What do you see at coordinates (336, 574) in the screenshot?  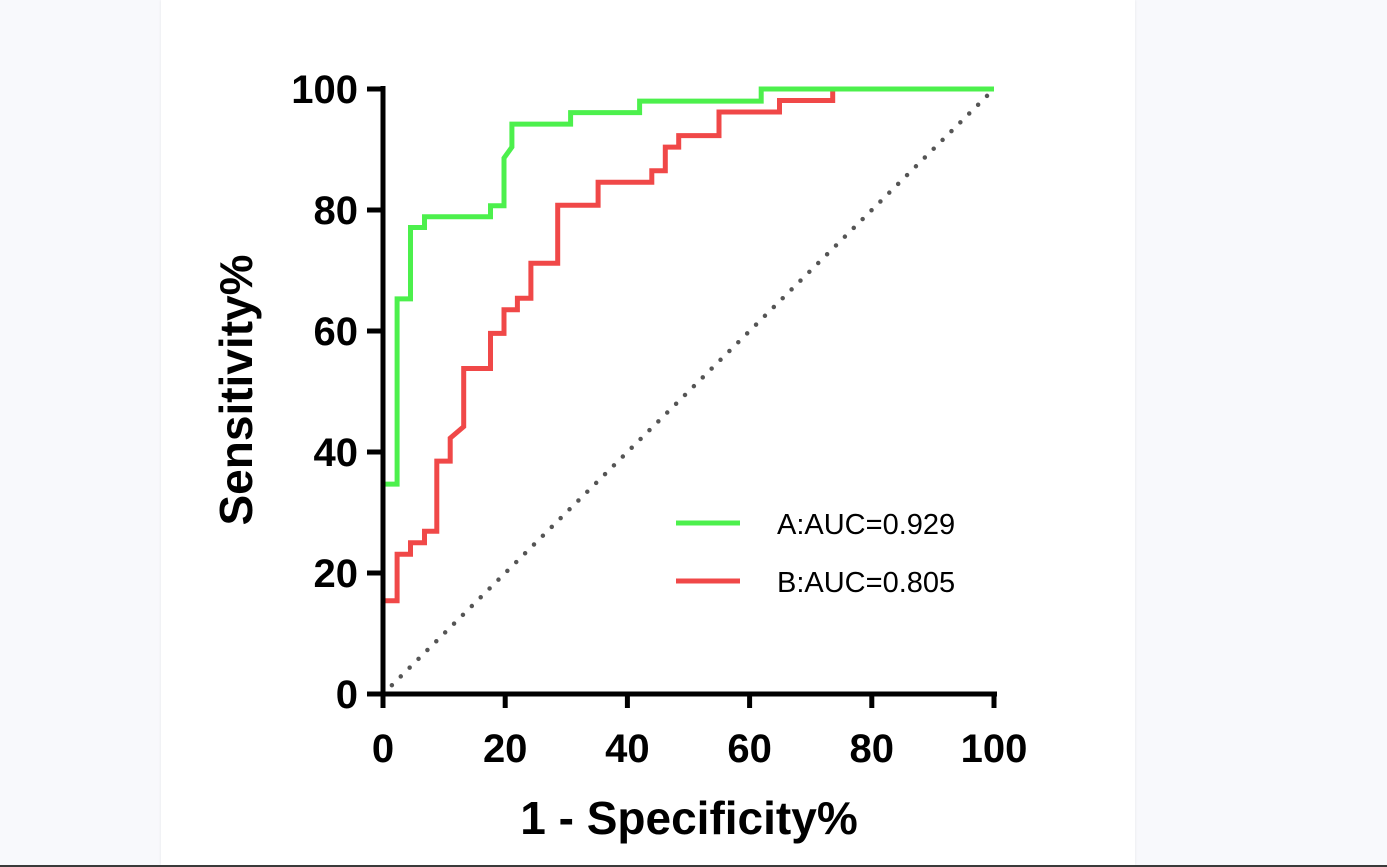 I see `y-tick-label: 20` at bounding box center [336, 574].